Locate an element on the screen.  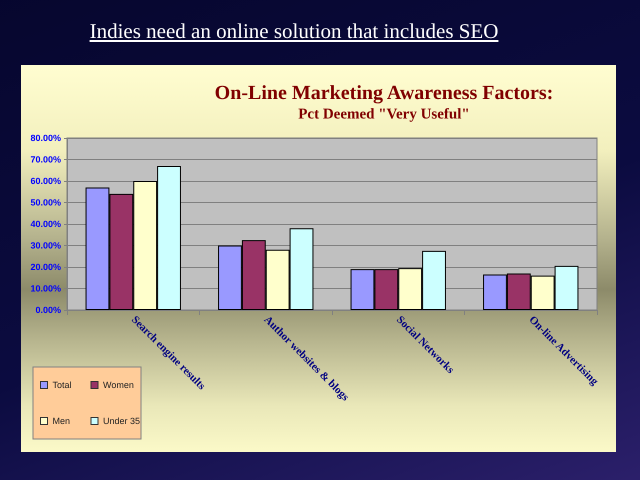
legend-label: Men is located at coordinates (61, 421).